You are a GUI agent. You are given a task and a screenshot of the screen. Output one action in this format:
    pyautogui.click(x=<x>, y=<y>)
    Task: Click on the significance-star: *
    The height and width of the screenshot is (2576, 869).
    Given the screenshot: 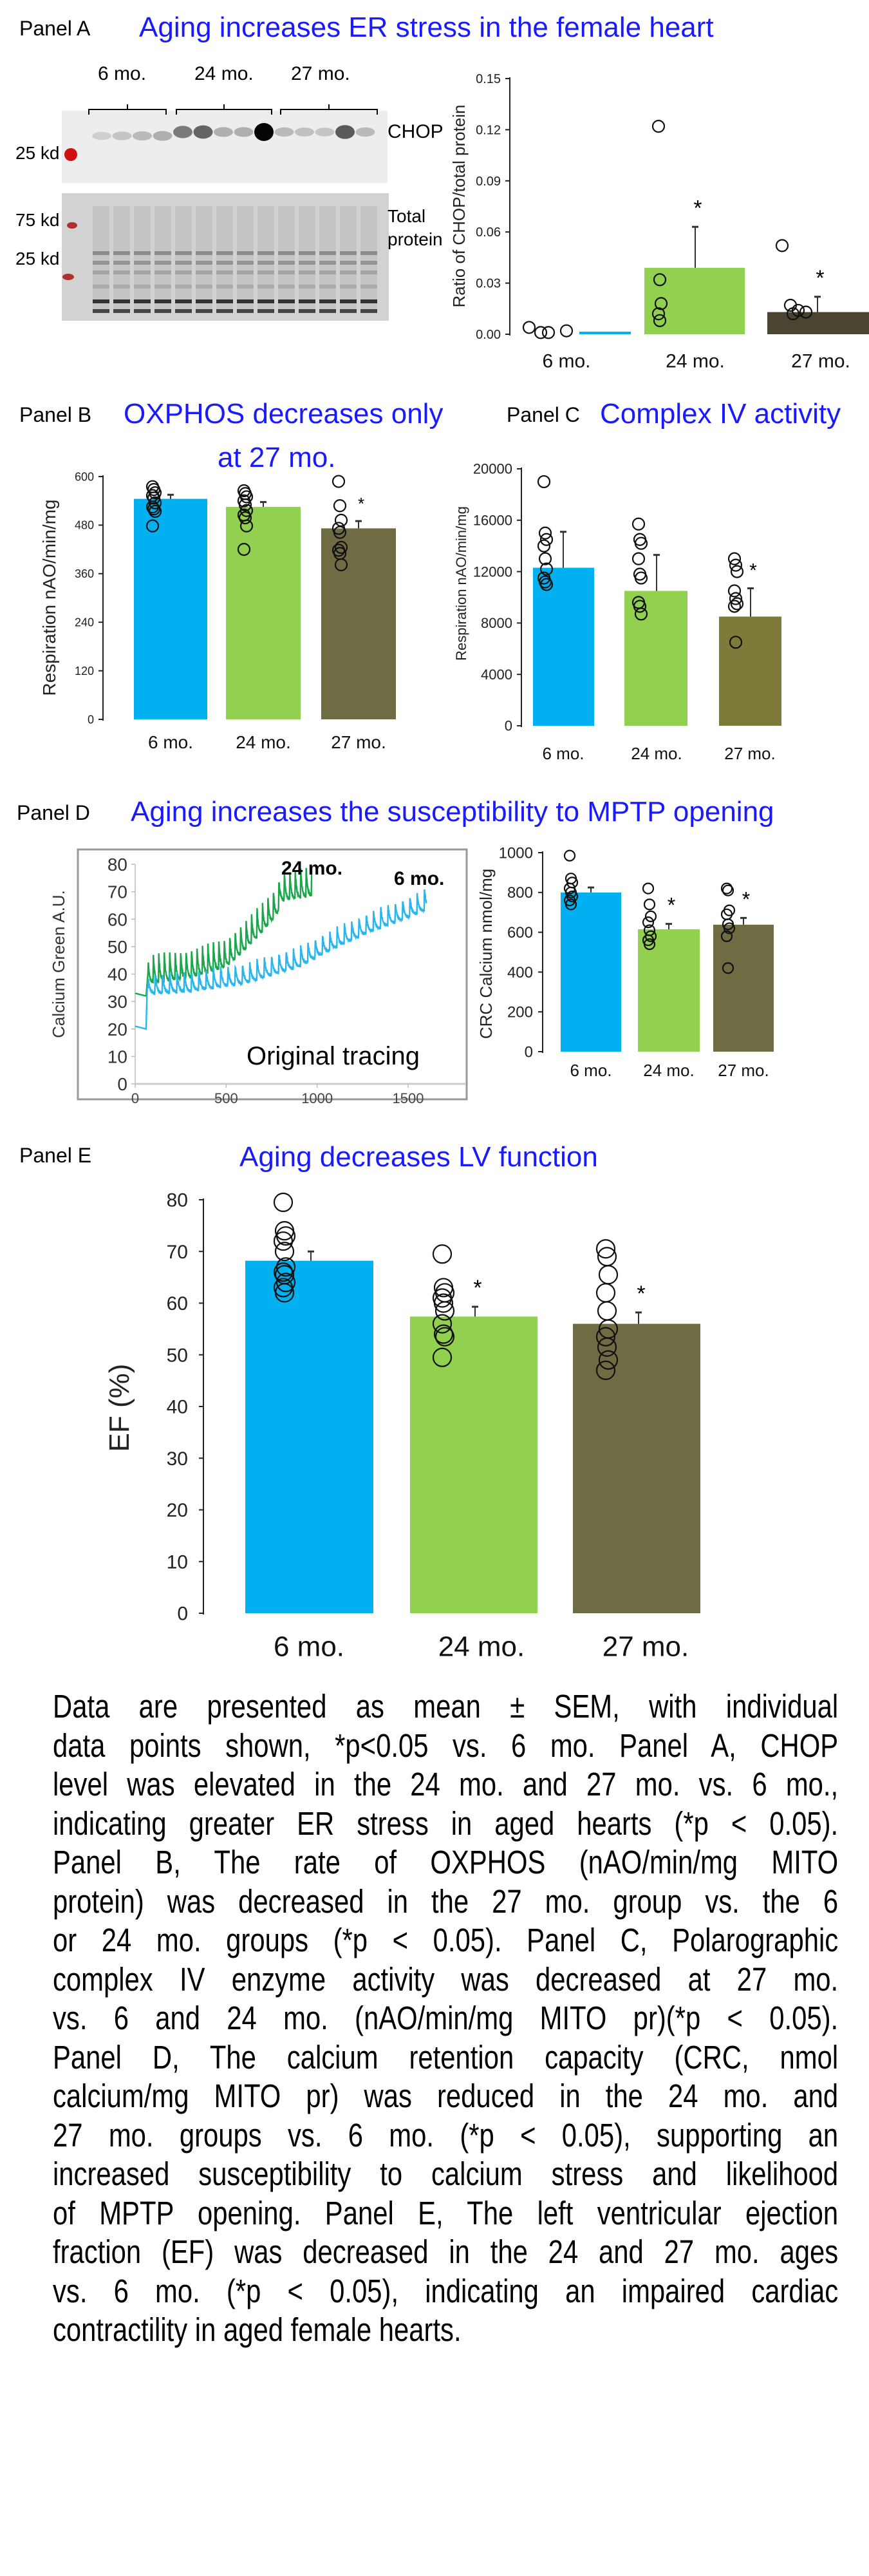 What is the action you would take?
    pyautogui.click(x=753, y=571)
    